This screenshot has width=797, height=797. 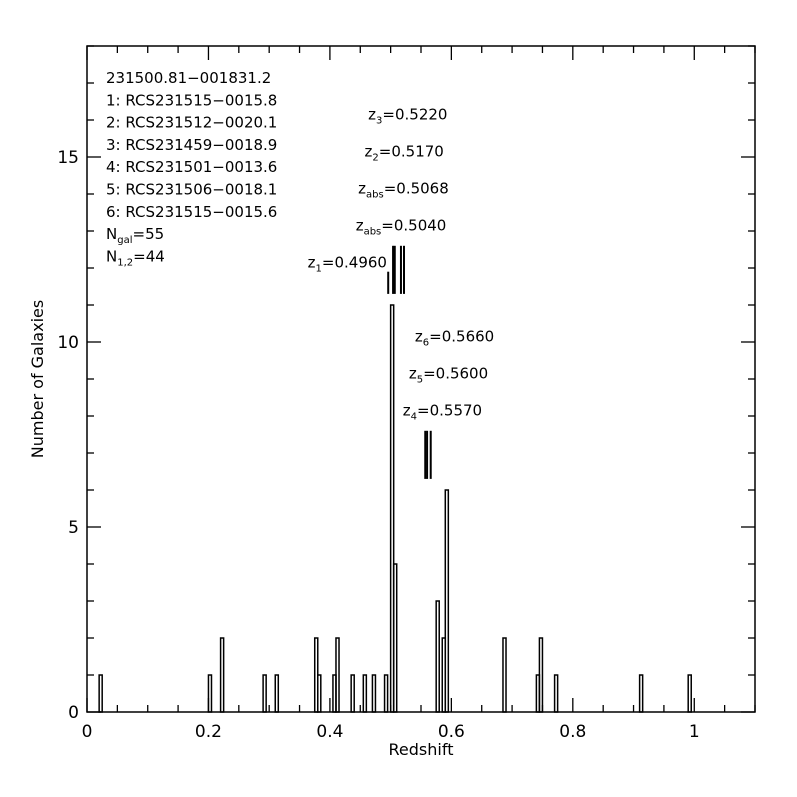 I want to click on label-tail: =0.5220, so click(x=414, y=114).